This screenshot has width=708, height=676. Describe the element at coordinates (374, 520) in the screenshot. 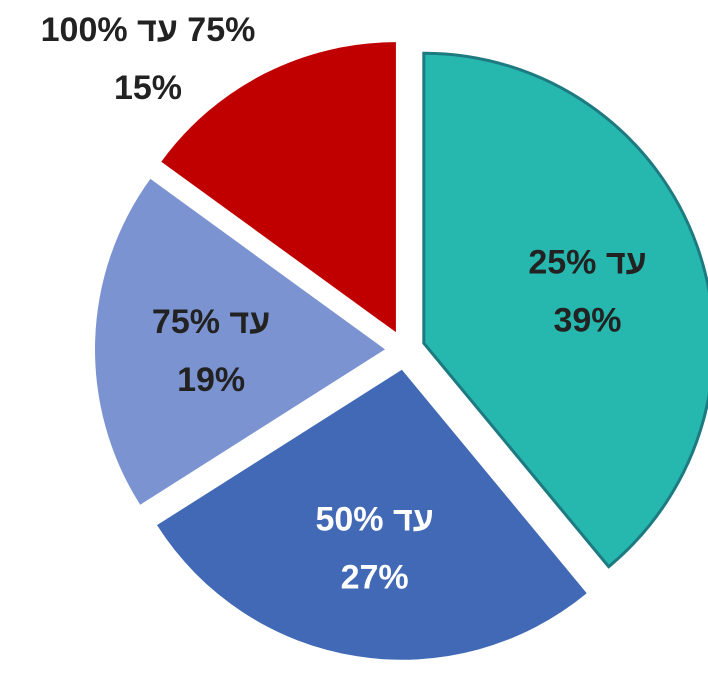

I see `slice-category: עד 50%` at that location.